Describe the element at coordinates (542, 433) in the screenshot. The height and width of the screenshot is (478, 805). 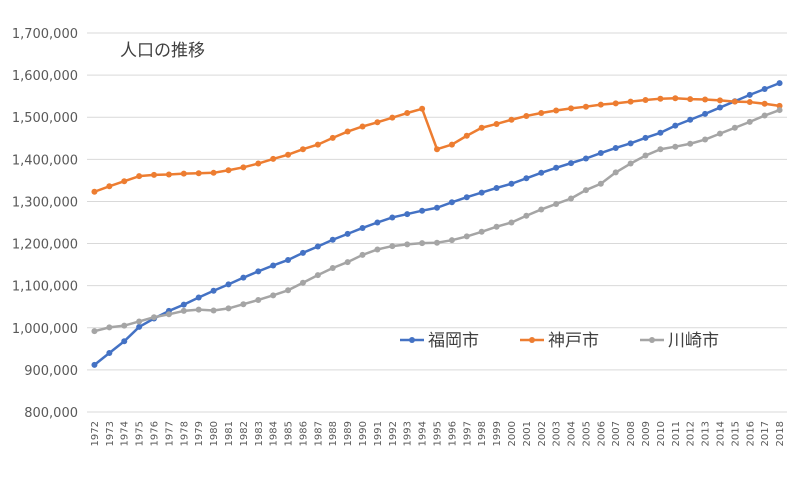
I see `x-tick-label: 2002` at that location.